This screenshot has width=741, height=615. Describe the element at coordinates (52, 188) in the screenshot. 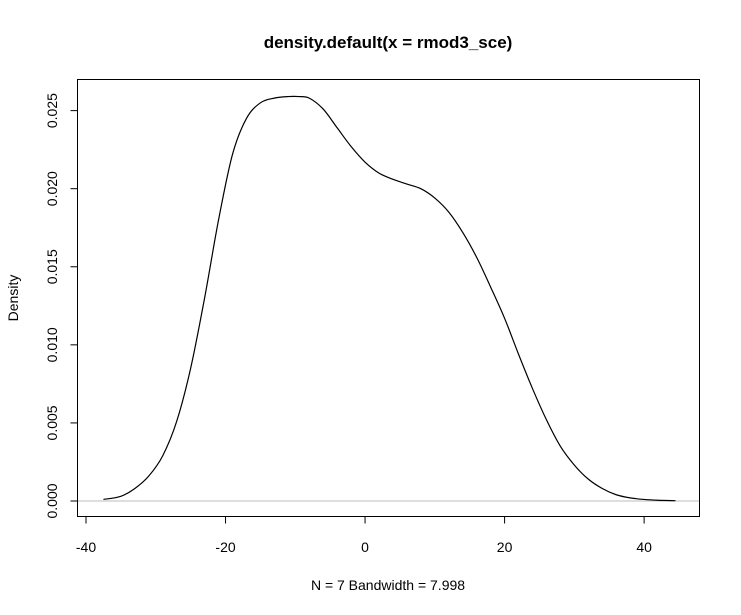

I see `y-tick-label: 0.020` at that location.